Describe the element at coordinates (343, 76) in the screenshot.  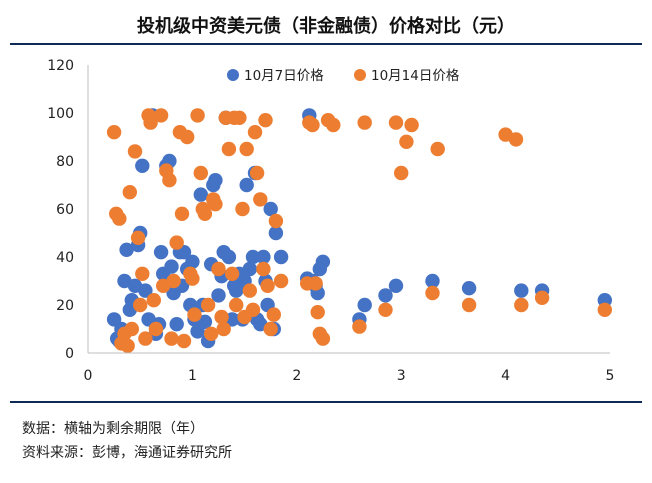
I see `chart-legend: 10月7日价格 10月14日价格` at that location.